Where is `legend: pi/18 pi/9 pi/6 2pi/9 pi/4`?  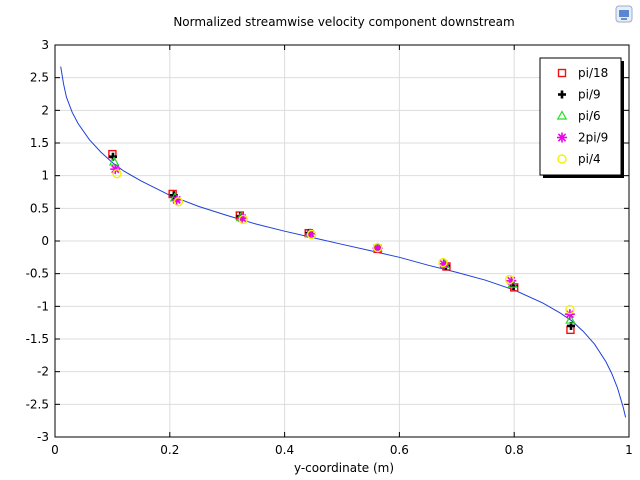
legend: pi/18 pi/9 pi/6 2pi/9 pi/4 is located at coordinates (581, 117).